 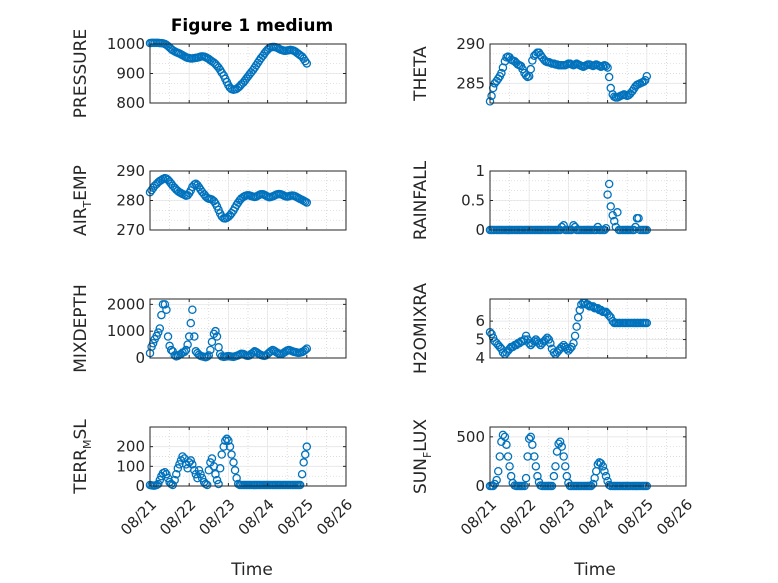 I want to click on y-tick-label: 900, so click(x=130, y=74).